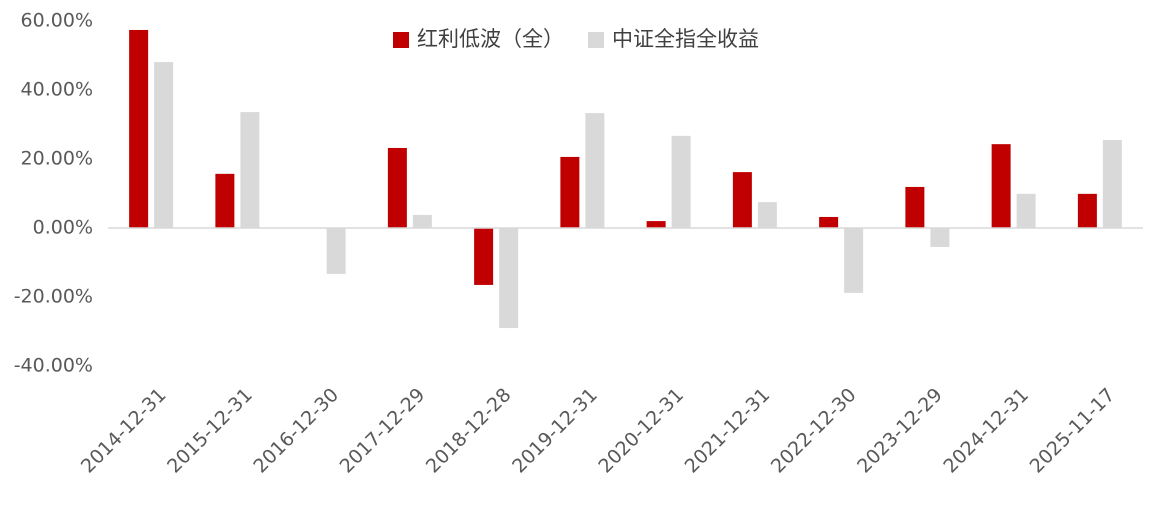 This screenshot has height=512, width=1151. Describe the element at coordinates (490, 39) in the screenshot. I see `legend-label: 红利低波（全）` at that location.